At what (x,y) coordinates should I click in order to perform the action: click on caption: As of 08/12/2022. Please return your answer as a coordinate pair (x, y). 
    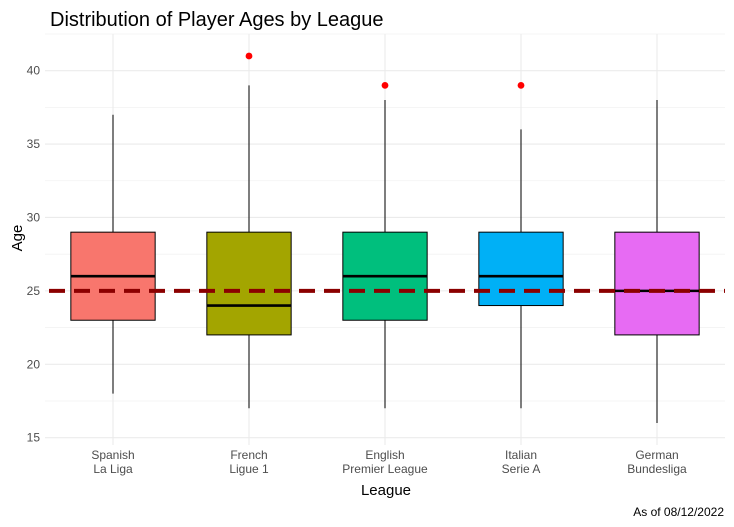
    Looking at the image, I should click on (678, 512).